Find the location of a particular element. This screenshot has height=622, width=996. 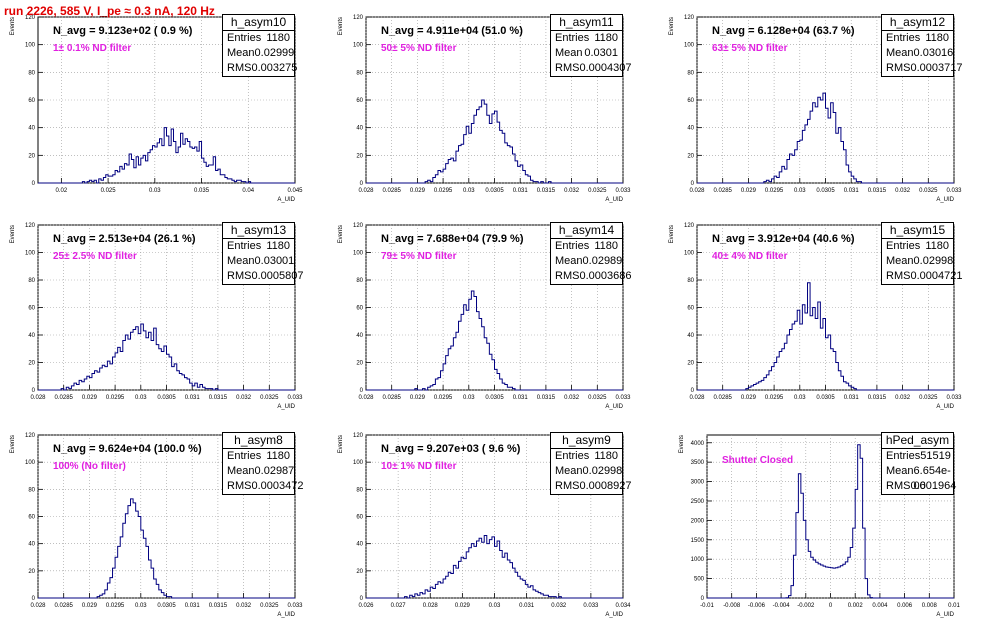

stat-value: 0.001964 is located at coordinates (933, 486).